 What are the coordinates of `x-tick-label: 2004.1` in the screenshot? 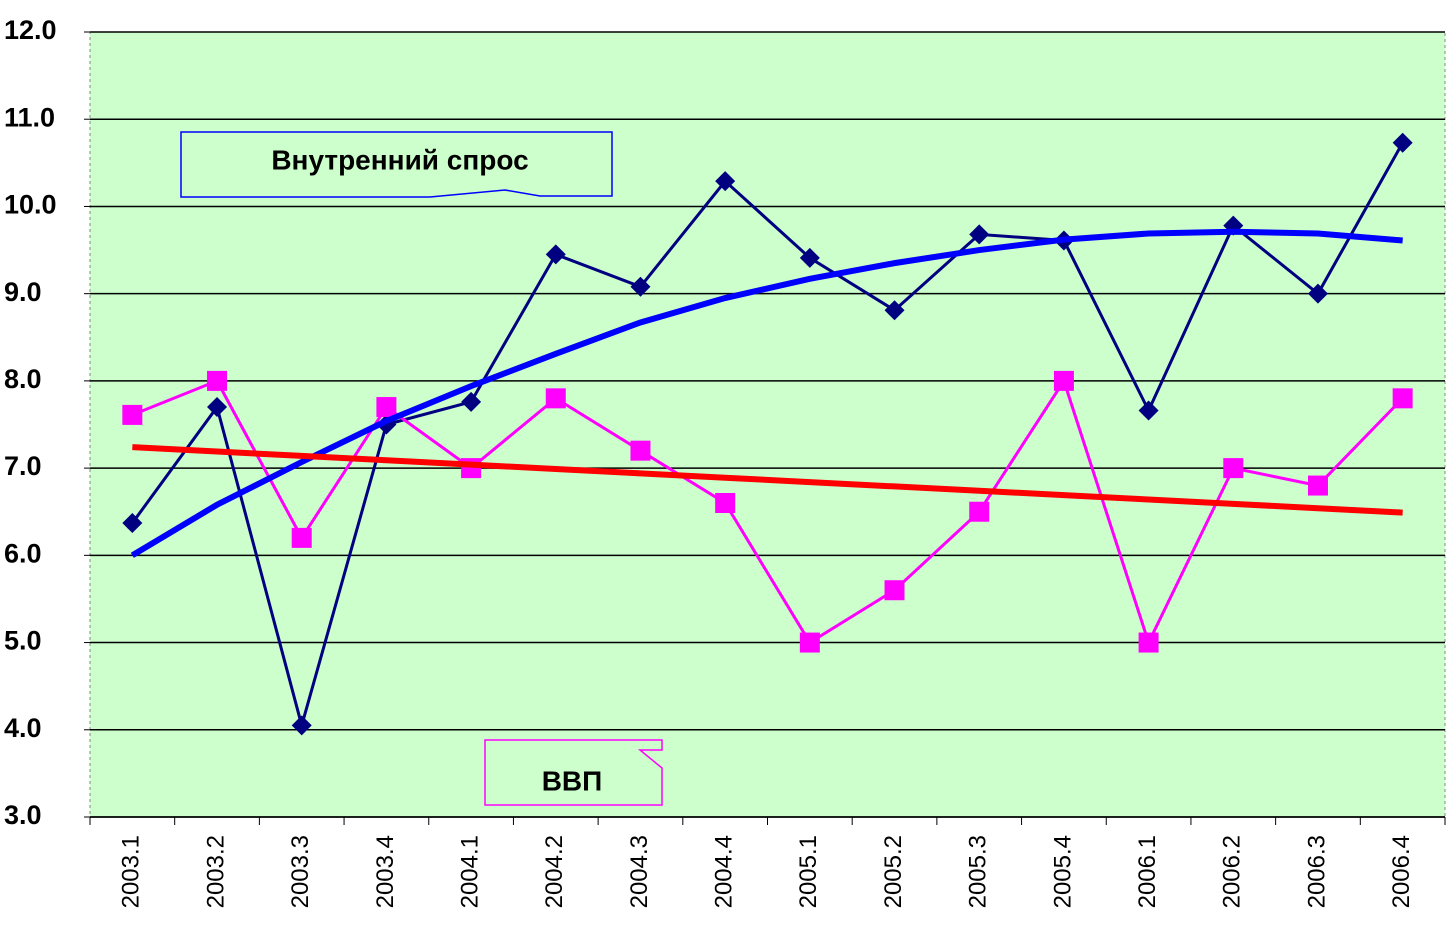 It's located at (469, 871).